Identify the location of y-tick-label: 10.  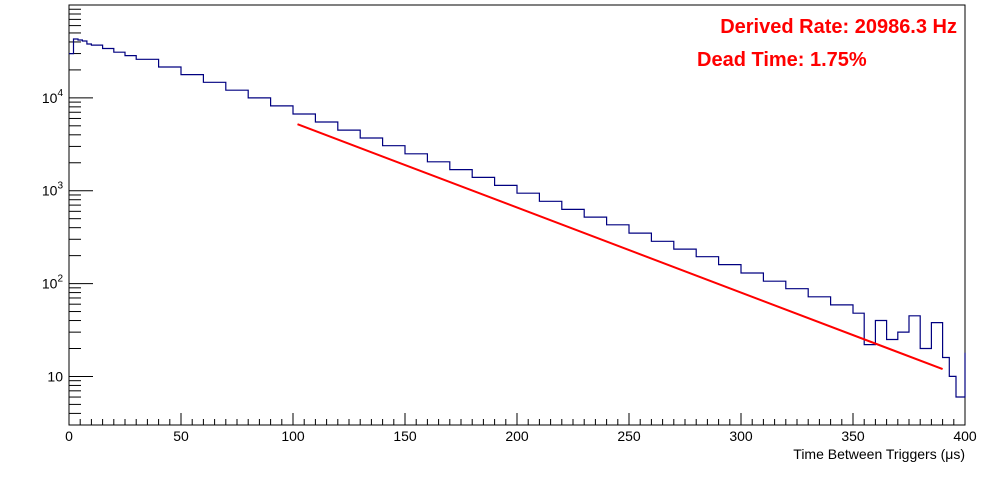
(55, 376).